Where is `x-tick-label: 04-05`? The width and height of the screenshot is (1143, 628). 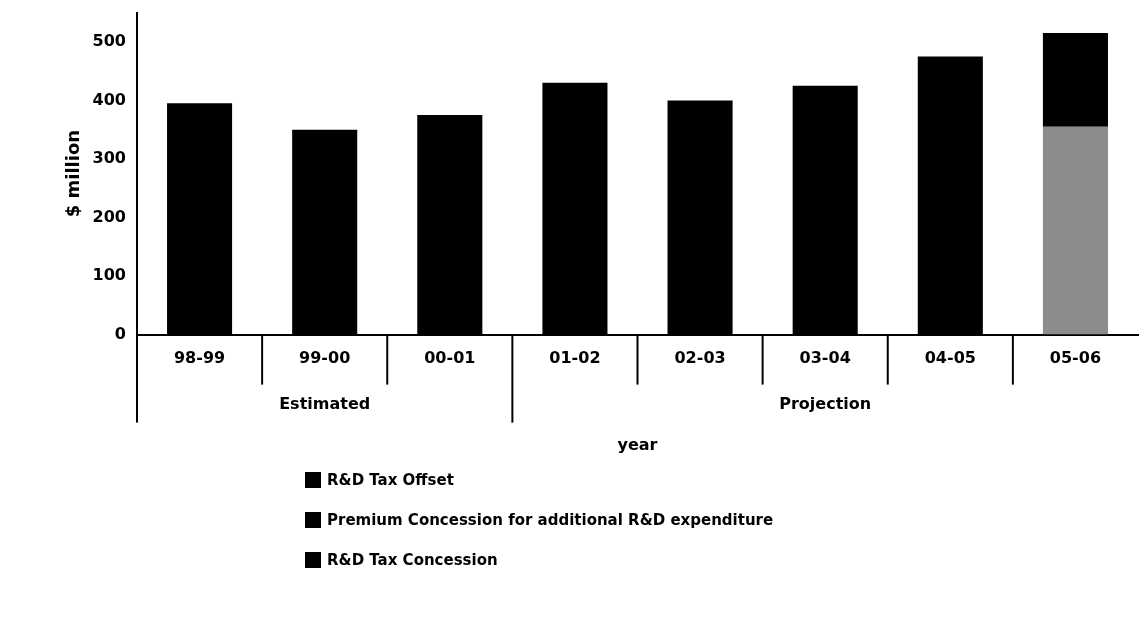
x-tick-label: 04-05 is located at coordinates (950, 358).